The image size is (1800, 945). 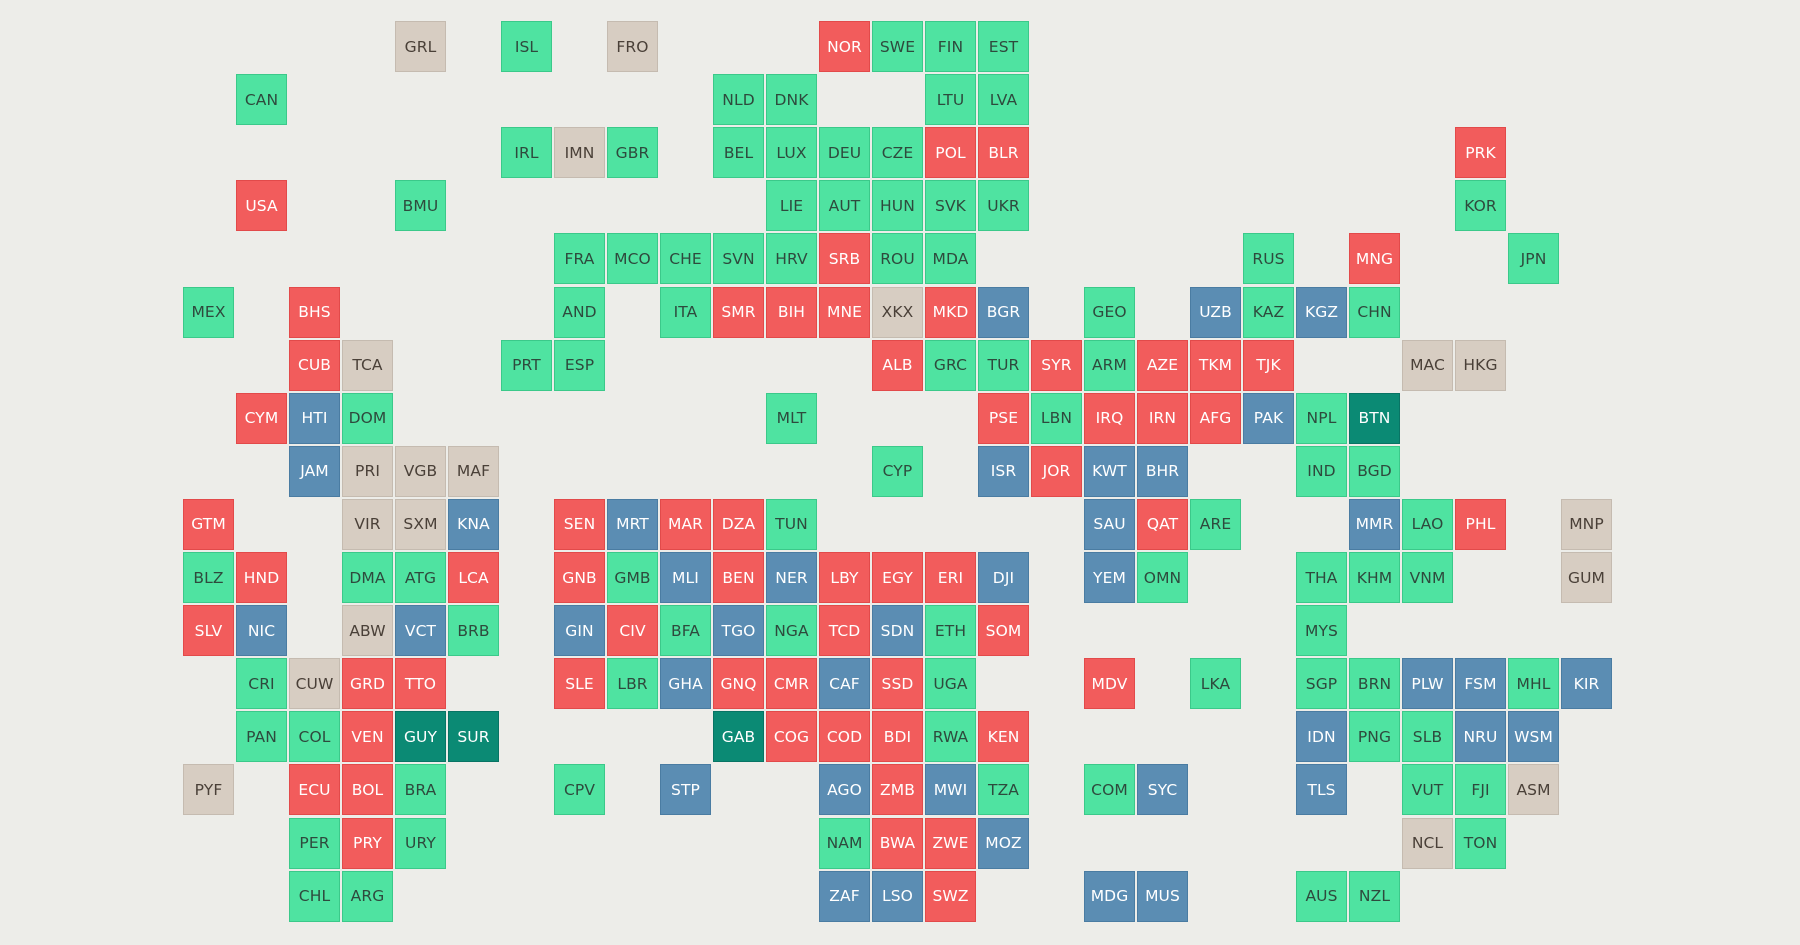 What do you see at coordinates (685, 684) in the screenshot?
I see `country-tile-gha: GHA` at bounding box center [685, 684].